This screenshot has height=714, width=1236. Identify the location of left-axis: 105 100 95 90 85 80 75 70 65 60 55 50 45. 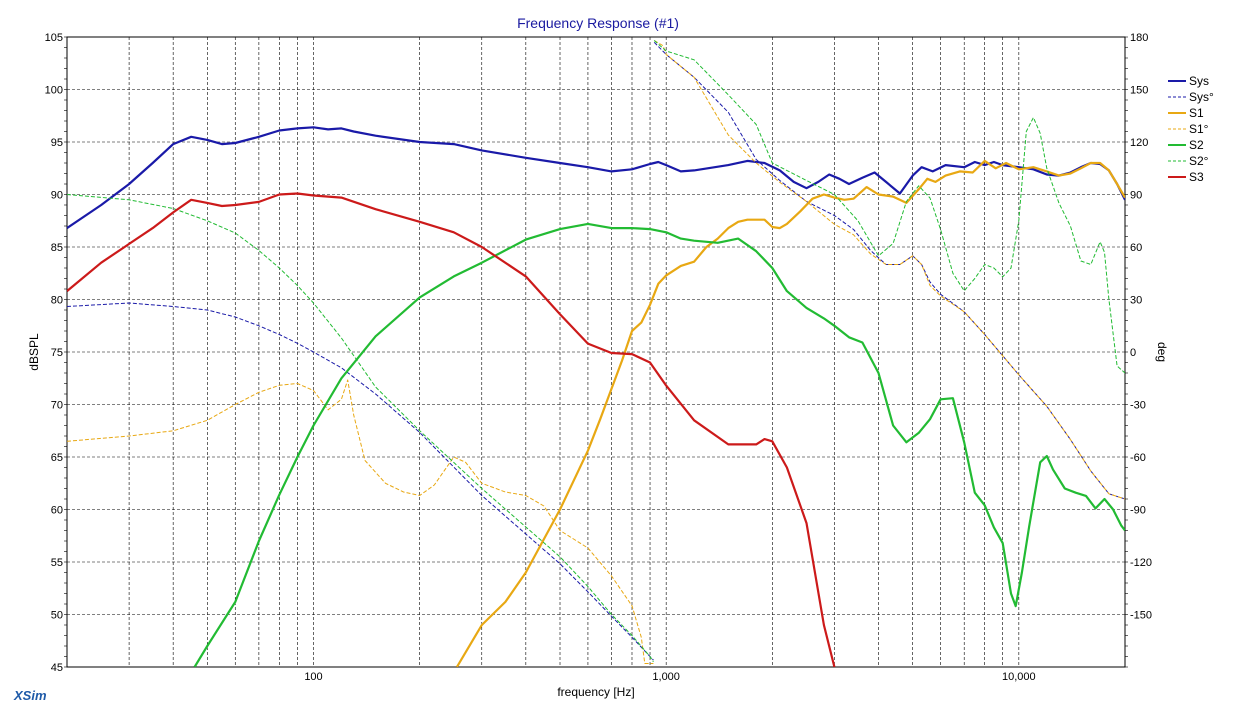
(56, 353).